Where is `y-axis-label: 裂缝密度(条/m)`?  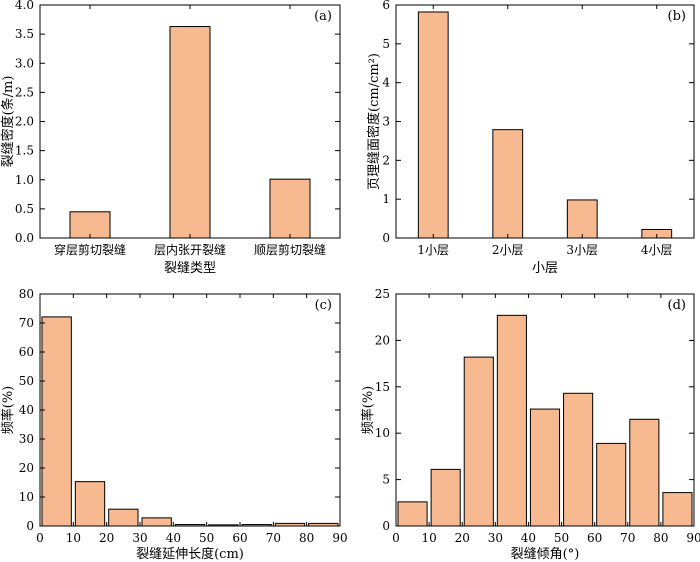 y-axis-label: 裂缝密度(条/m) is located at coordinates (8, 122).